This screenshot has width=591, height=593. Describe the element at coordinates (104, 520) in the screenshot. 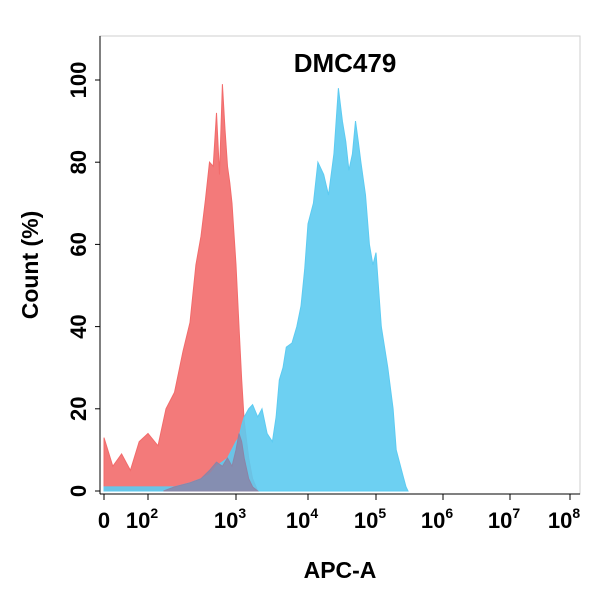

I see `x-tick-label: 0` at that location.